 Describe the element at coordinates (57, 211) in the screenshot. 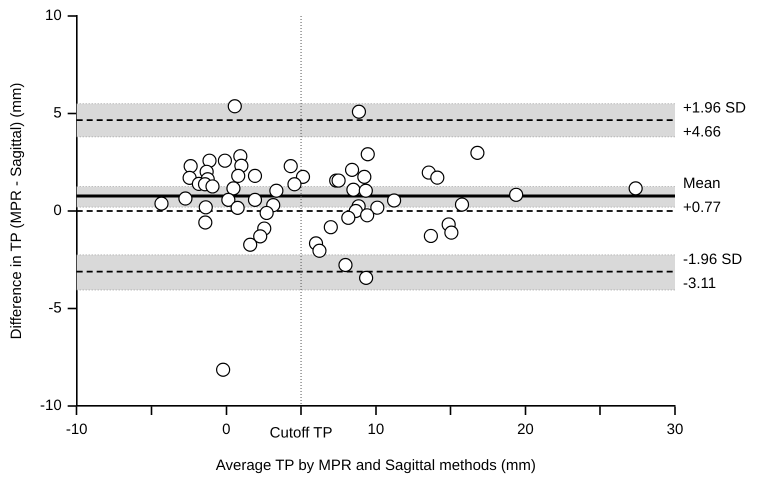

I see `y-tick-label: 0` at that location.